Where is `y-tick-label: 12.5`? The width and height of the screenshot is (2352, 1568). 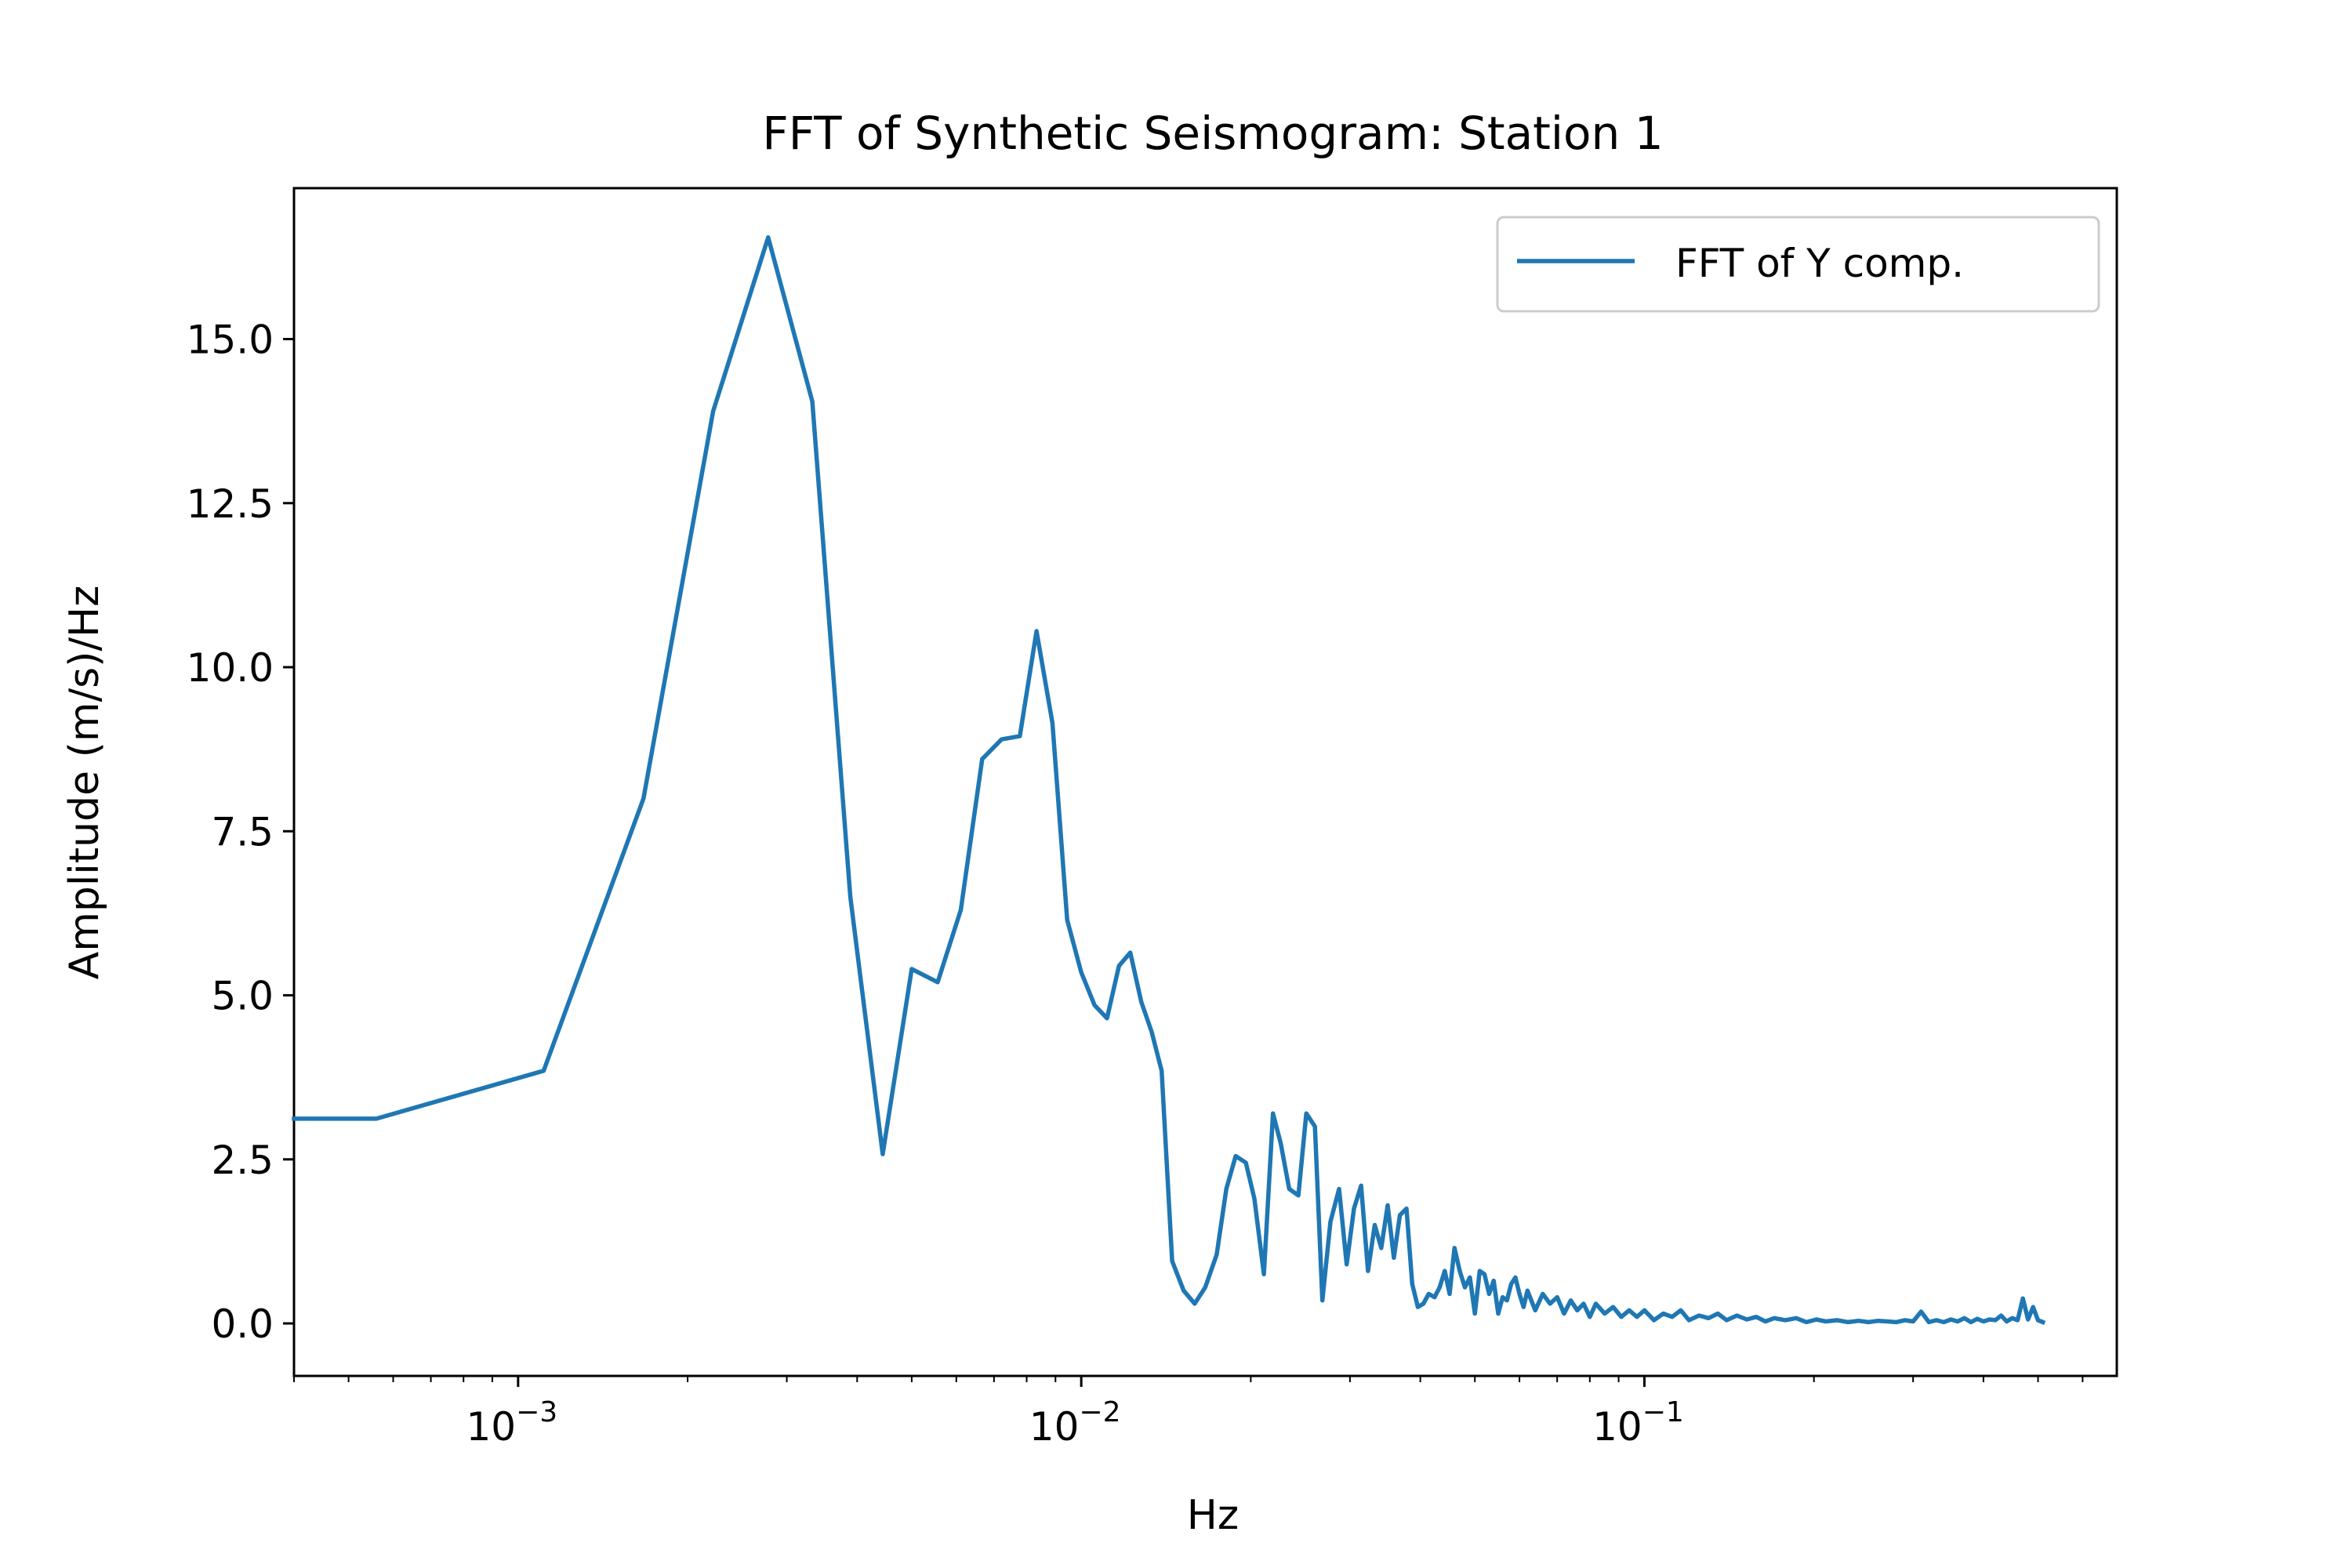 y-tick-label: 12.5 is located at coordinates (230, 504).